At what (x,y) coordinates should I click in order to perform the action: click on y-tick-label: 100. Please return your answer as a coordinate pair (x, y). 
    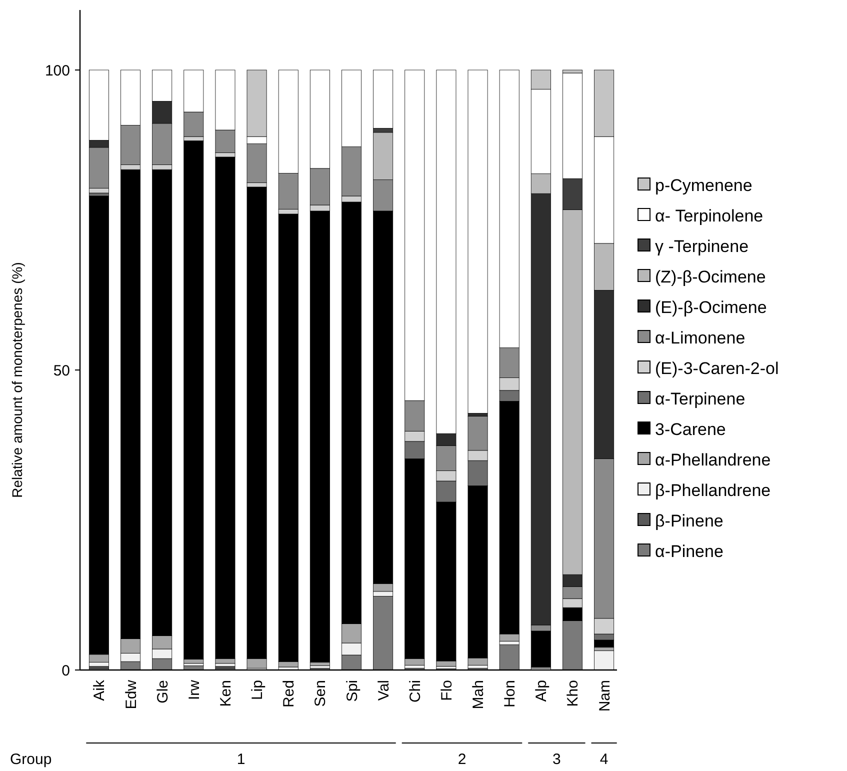
    Looking at the image, I should click on (57, 71).